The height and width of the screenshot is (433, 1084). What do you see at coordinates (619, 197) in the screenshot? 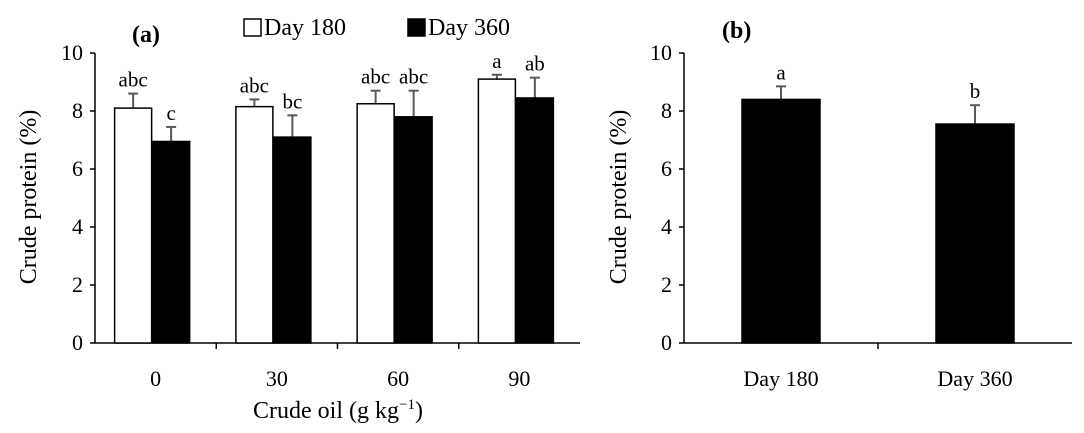
I see `panel-b-ylabel: Crude protein (%)` at bounding box center [619, 197].